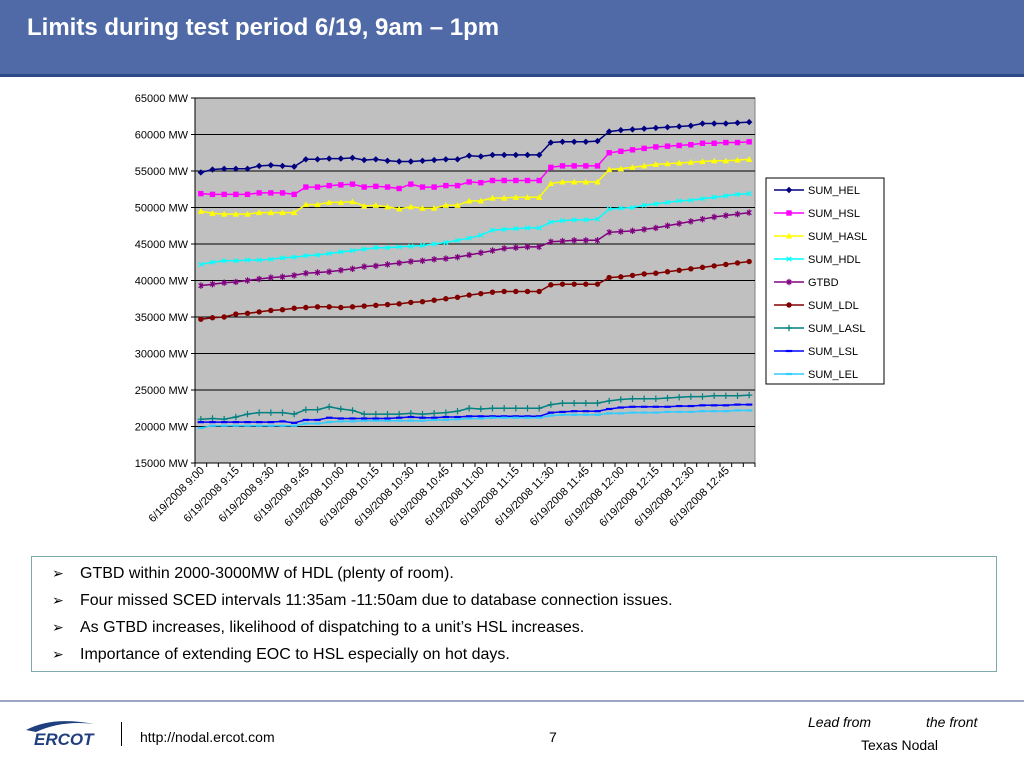 The image size is (1024, 768). I want to click on legend-label: SUM_HSL, so click(834, 214).